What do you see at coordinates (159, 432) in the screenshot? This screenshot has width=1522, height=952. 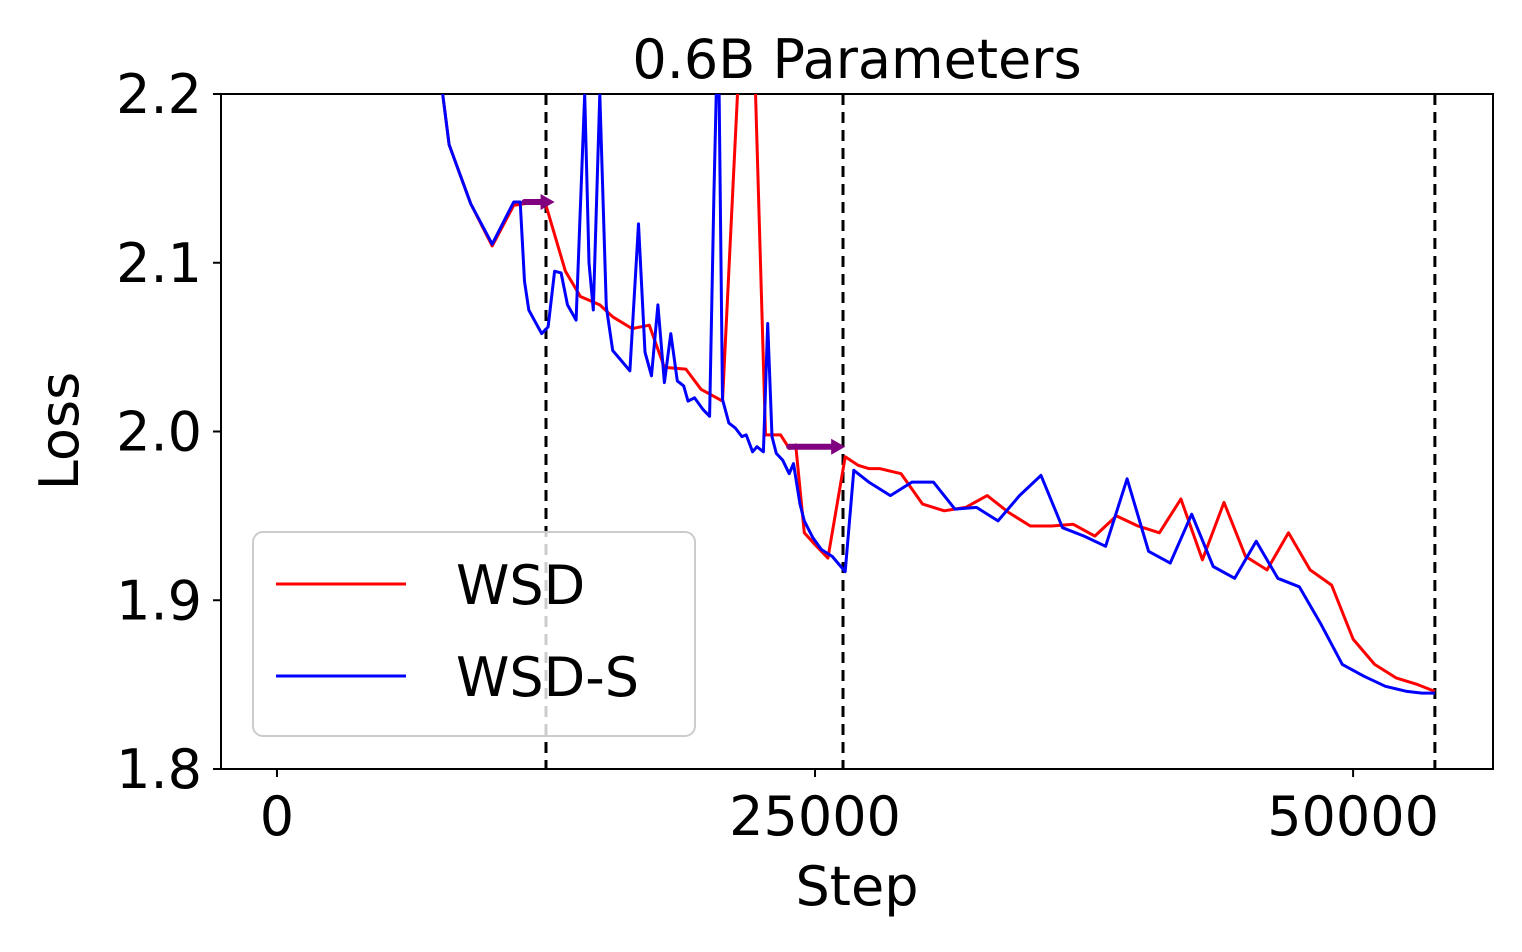 I see `y-tick-label: 2.0` at bounding box center [159, 432].